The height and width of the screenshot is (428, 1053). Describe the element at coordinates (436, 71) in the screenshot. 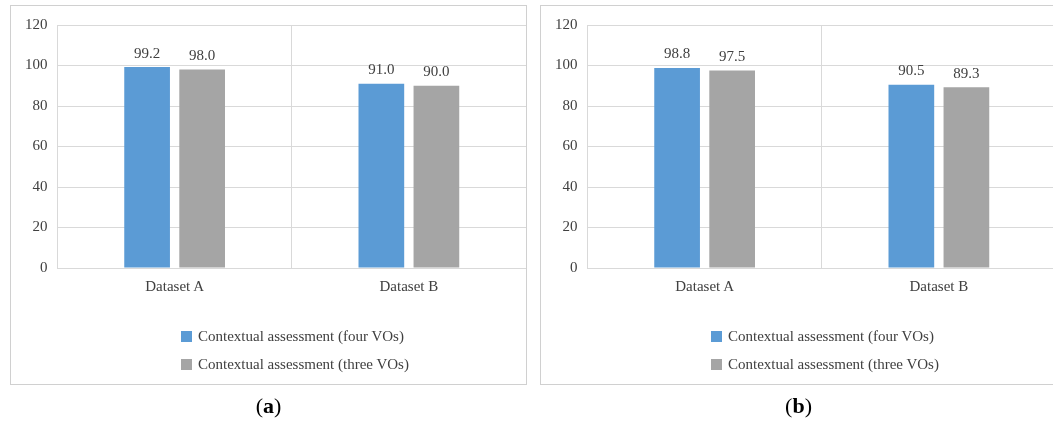

I see `data-label: 90.0` at that location.